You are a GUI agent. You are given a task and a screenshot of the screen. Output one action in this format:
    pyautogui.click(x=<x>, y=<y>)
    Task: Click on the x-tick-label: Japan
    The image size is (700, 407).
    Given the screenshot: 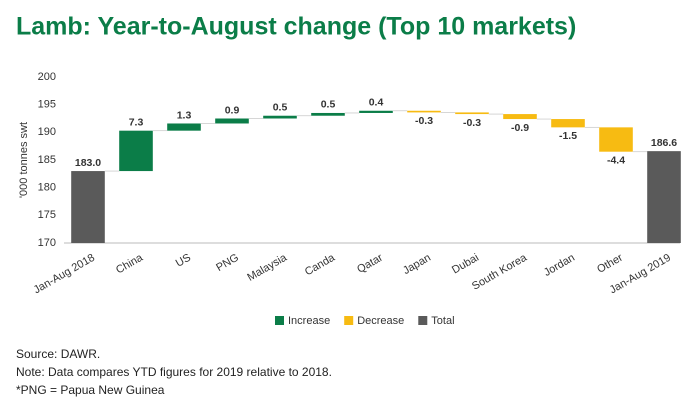 What is the action you would take?
    pyautogui.click(x=417, y=264)
    